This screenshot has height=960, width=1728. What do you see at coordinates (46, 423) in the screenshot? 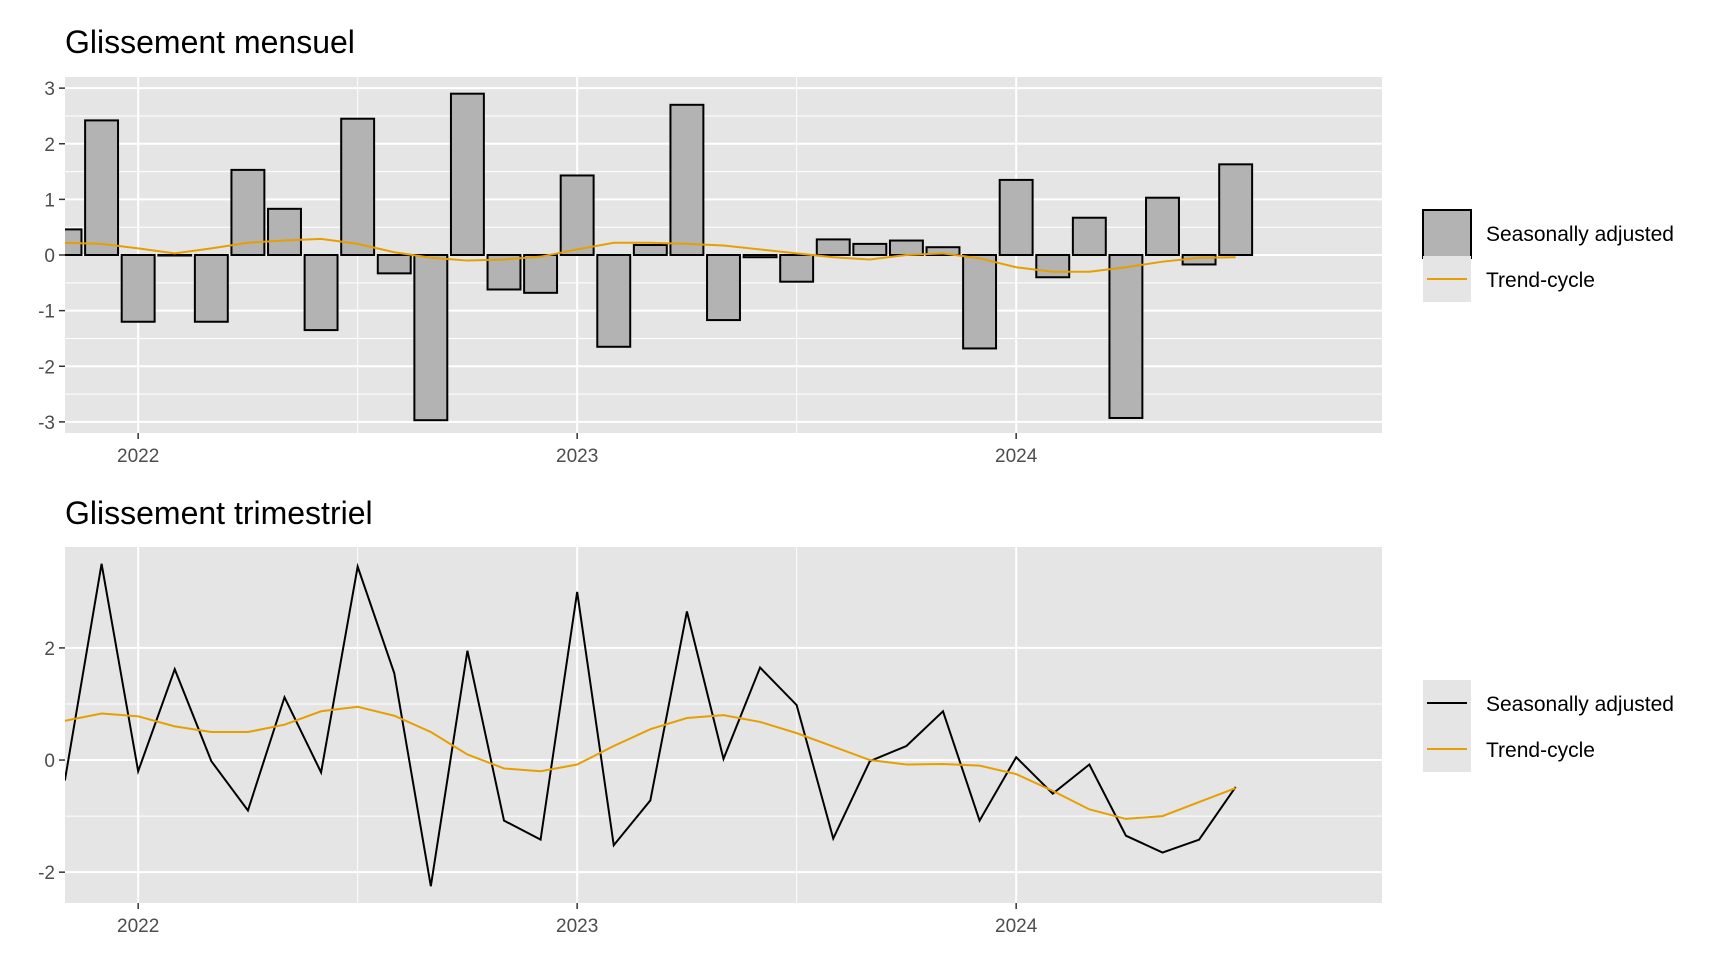
I see `y-tick-label: -3` at bounding box center [46, 423].